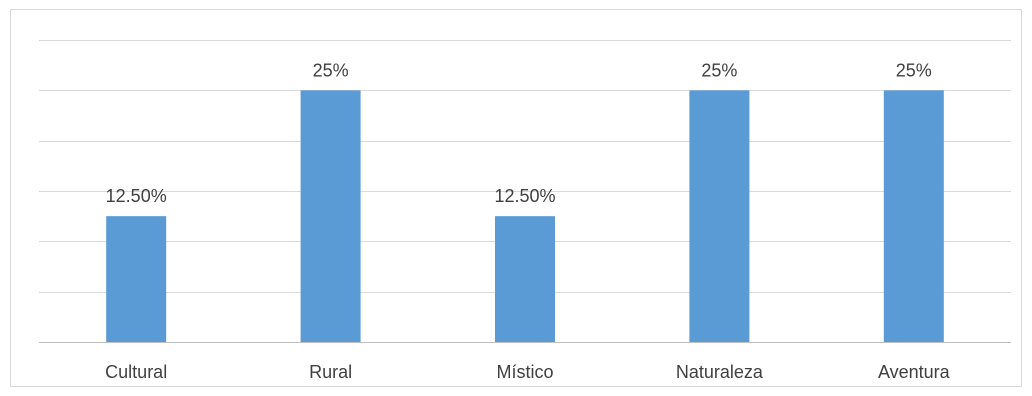 This screenshot has width=1032, height=396. Describe the element at coordinates (719, 216) in the screenshot. I see `bar-naturaleza` at that location.